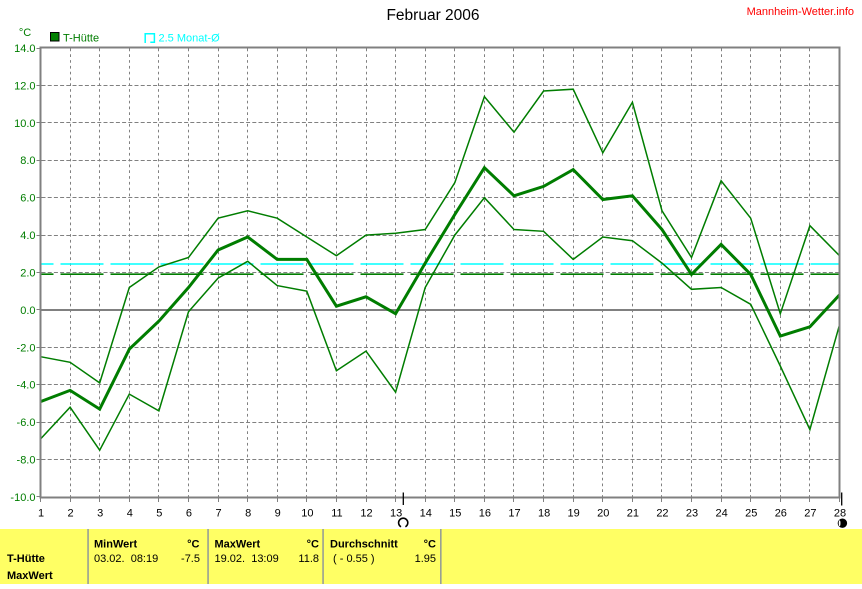  I want to click on svg-text: 12, so click(366, 514).